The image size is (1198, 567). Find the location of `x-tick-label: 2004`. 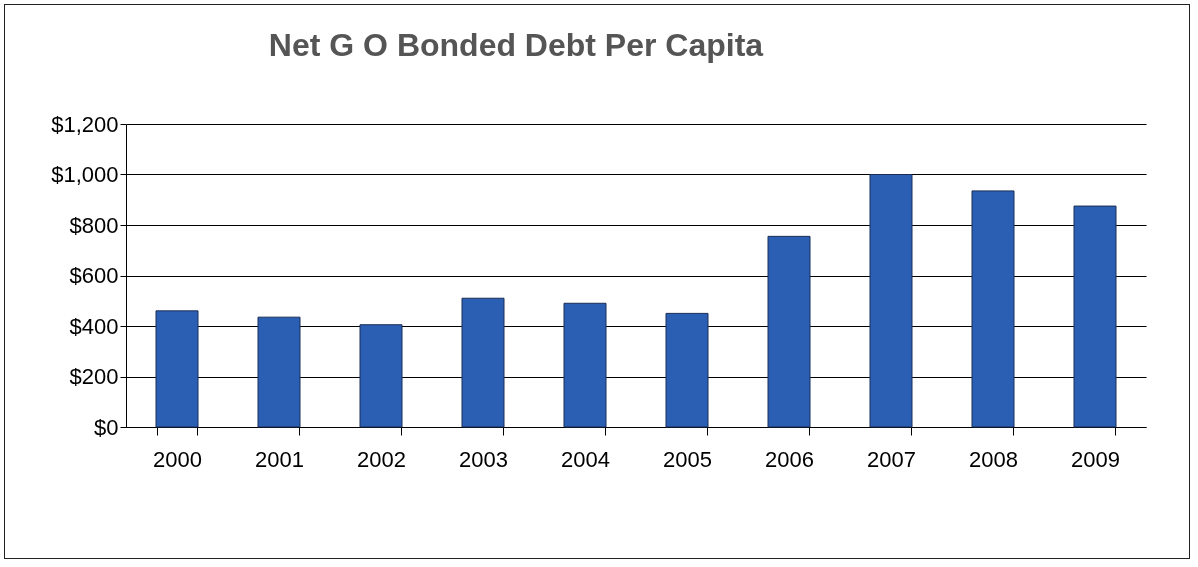

x-tick-label: 2004 is located at coordinates (585, 459).